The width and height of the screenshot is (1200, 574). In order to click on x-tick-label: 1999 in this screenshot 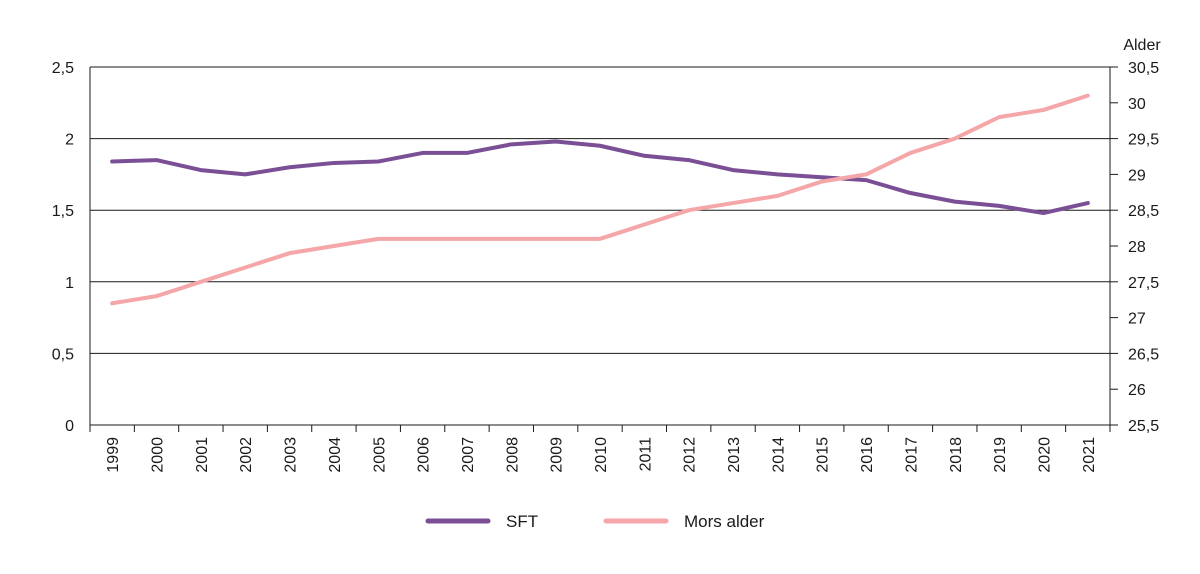, I will do `click(113, 455)`.